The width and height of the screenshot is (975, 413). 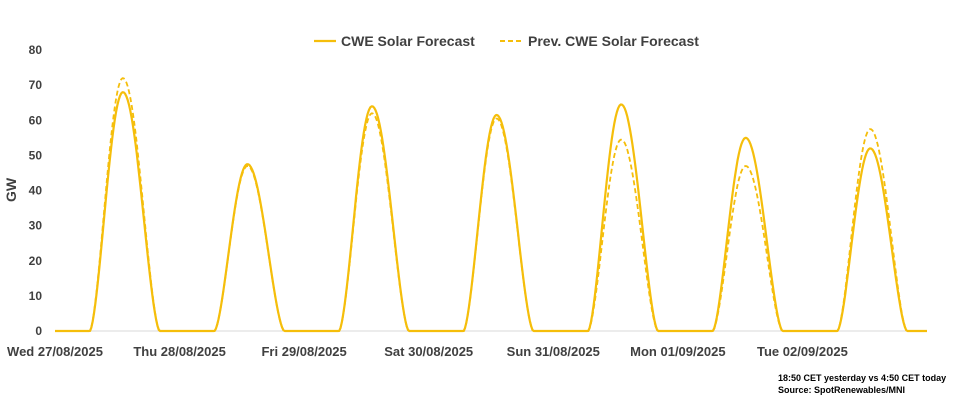 I want to click on y-tick-label: 0, so click(x=38, y=331).